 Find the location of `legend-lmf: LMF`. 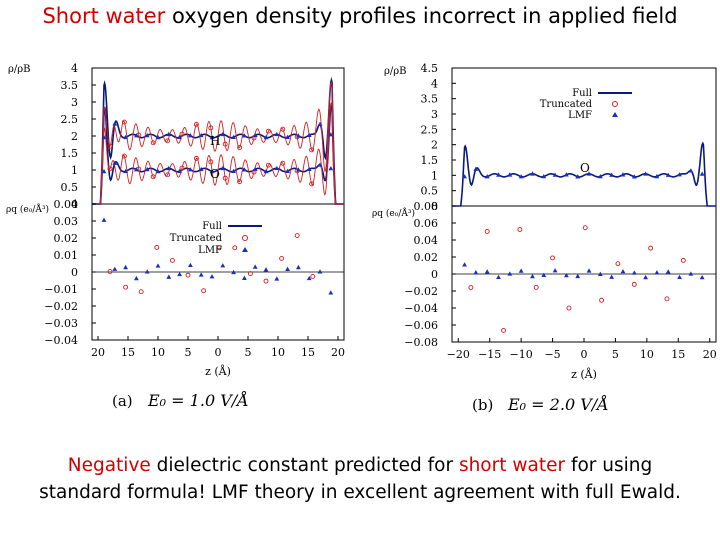

legend-lmf: LMF is located at coordinates (210, 250).